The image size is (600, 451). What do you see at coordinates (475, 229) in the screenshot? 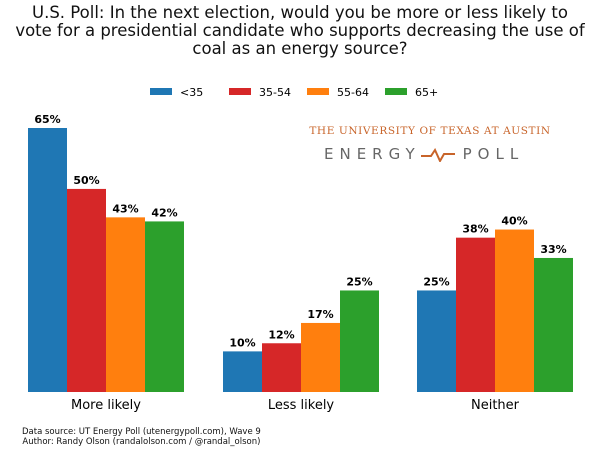
I see `data-label: 38%` at bounding box center [475, 229].